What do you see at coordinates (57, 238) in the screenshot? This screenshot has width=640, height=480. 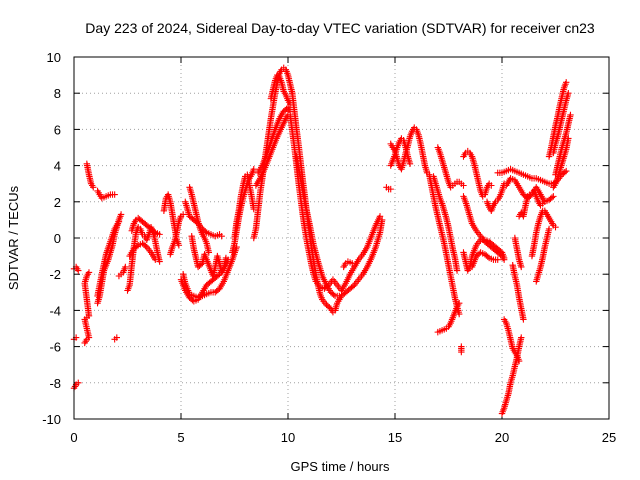 I see `y-tick-label: 0` at bounding box center [57, 238].